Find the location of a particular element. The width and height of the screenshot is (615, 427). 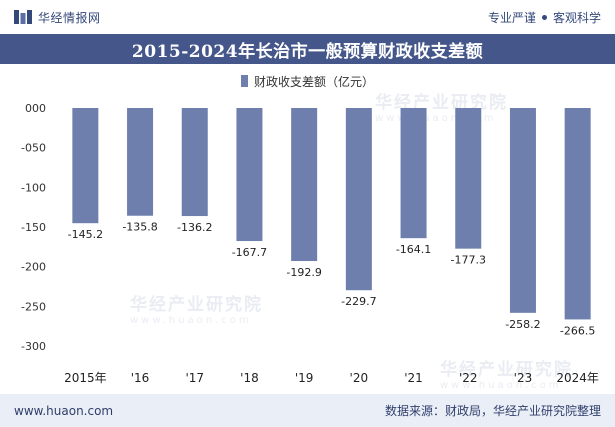

data-label: -266.5 is located at coordinates (577, 330).